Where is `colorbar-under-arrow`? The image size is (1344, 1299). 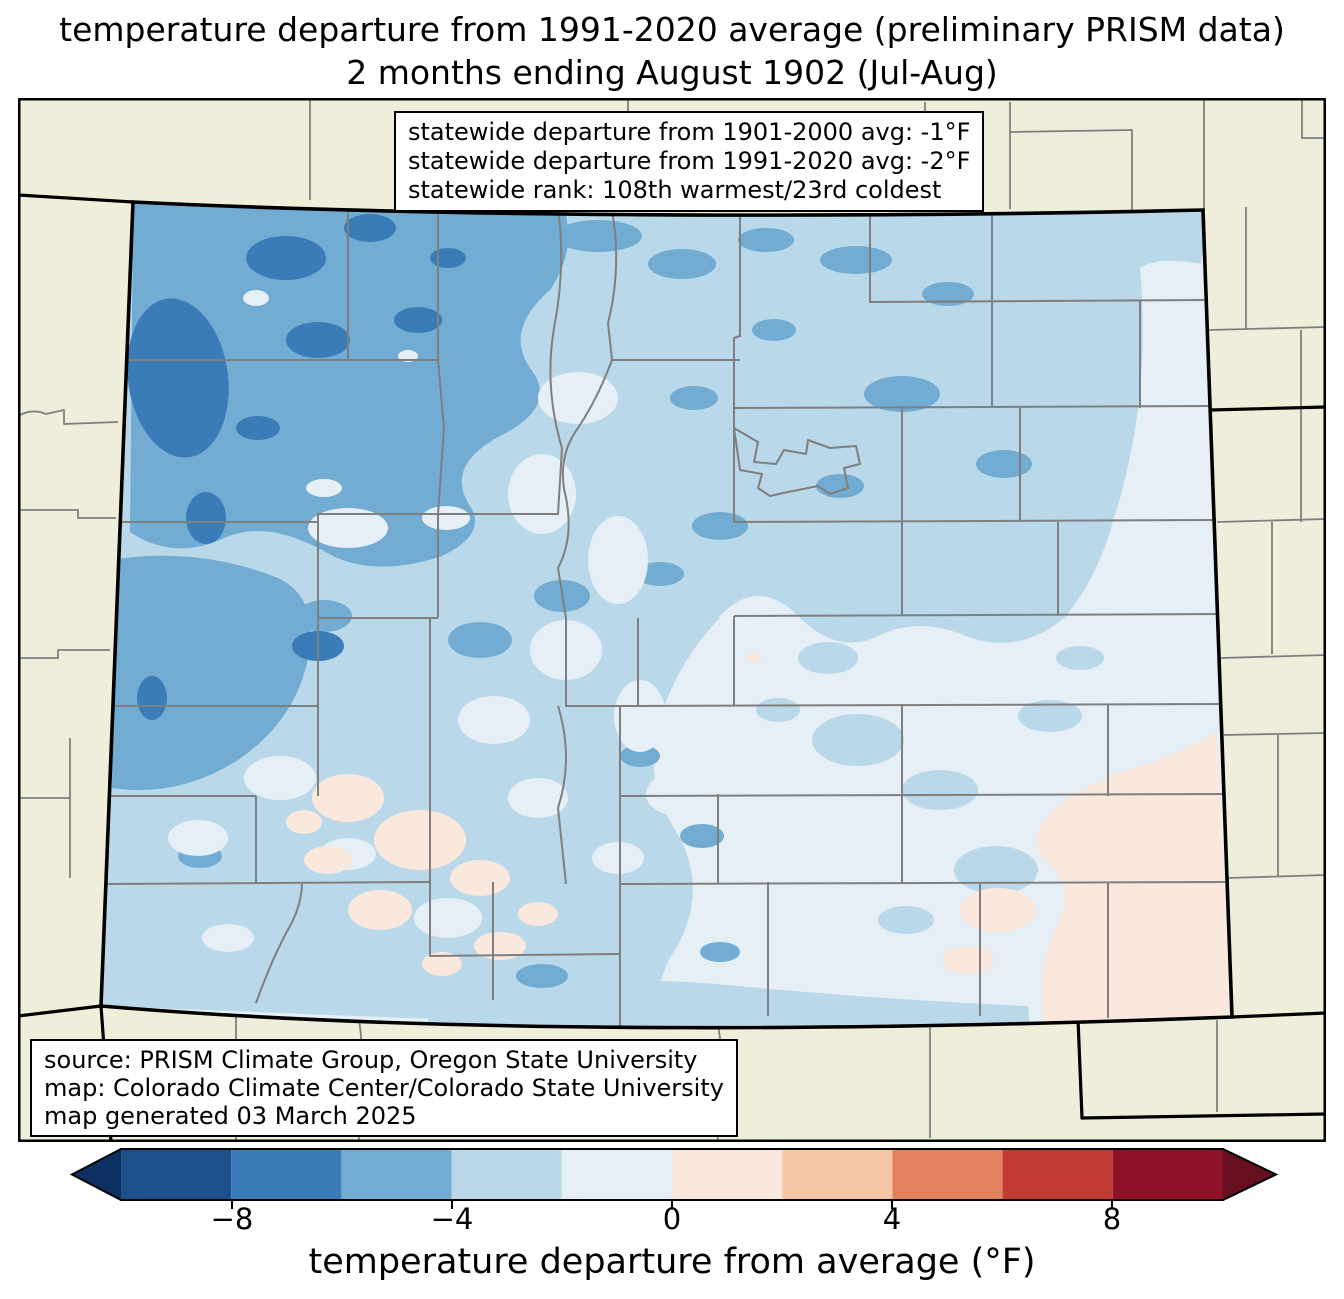
colorbar-under-arrow is located at coordinates (96, 1174).